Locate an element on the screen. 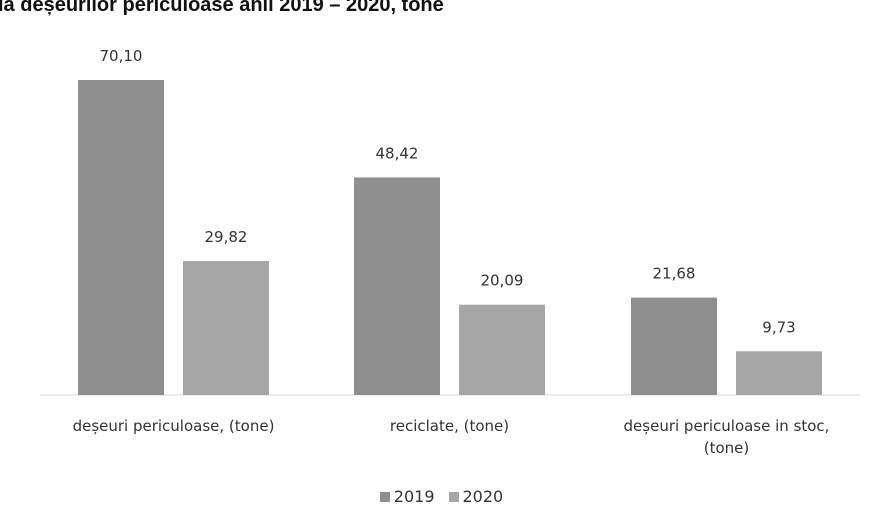 The width and height of the screenshot is (883, 531). data-label-2019-2: 21,68 is located at coordinates (674, 274).